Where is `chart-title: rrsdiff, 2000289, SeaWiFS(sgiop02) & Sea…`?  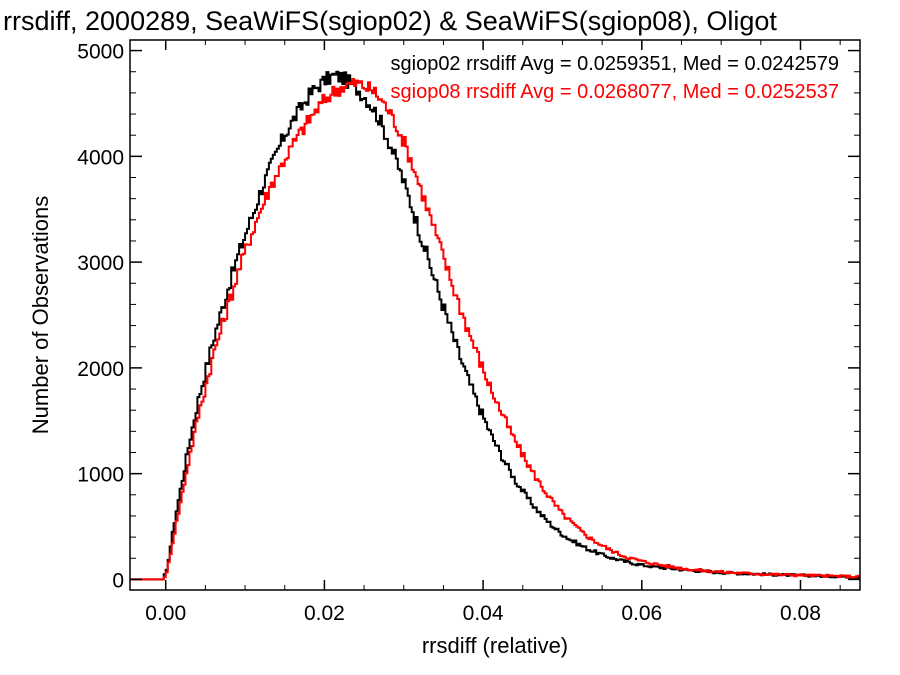 chart-title: rrsdiff, 2000289, SeaWiFS(sgiop02) & Sea… is located at coordinates (390, 21).